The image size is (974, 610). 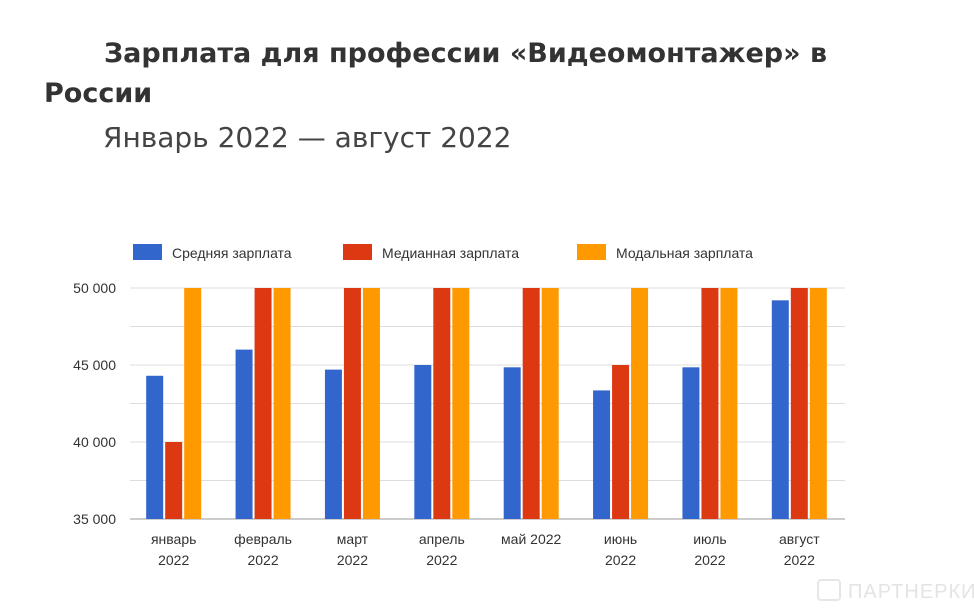 What do you see at coordinates (94, 288) in the screenshot?
I see `y-tick-label: 50 000` at bounding box center [94, 288].